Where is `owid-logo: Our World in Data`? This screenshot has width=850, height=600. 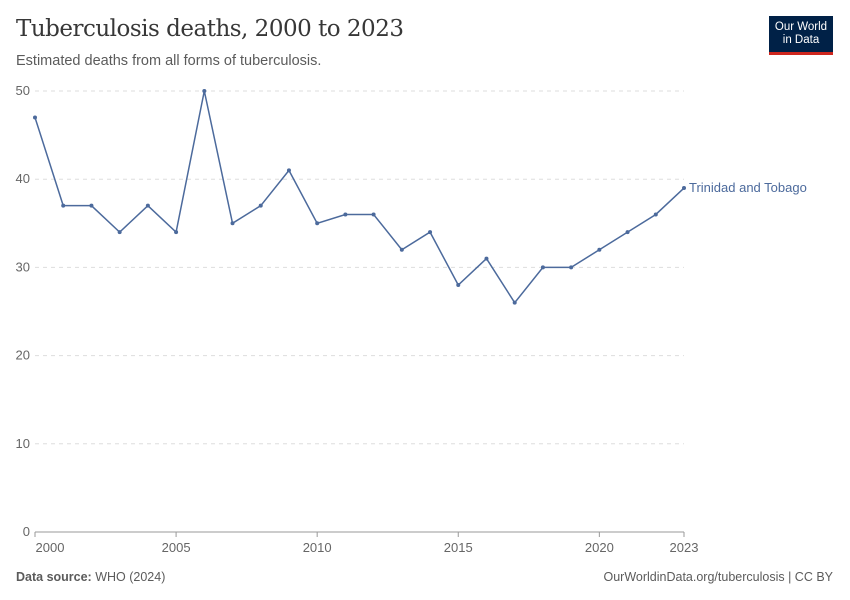
owid-logo: Our World in Data is located at coordinates (801, 35).